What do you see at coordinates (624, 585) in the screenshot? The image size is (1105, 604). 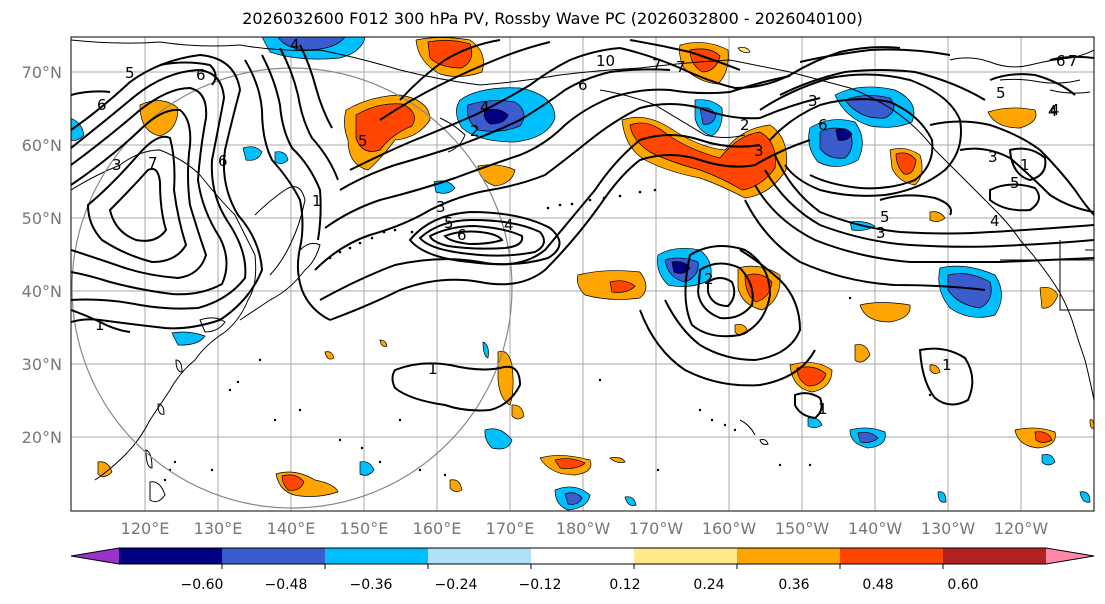 I see `colorbar-tick-label: 0.12` at bounding box center [624, 585].